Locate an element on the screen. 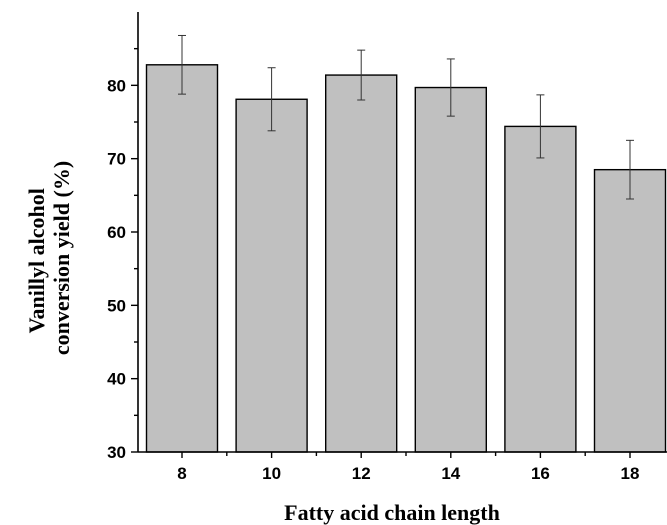 Image resolution: width=667 pixels, height=525 pixels. y-tick-label-30: 30 is located at coordinates (116, 452).